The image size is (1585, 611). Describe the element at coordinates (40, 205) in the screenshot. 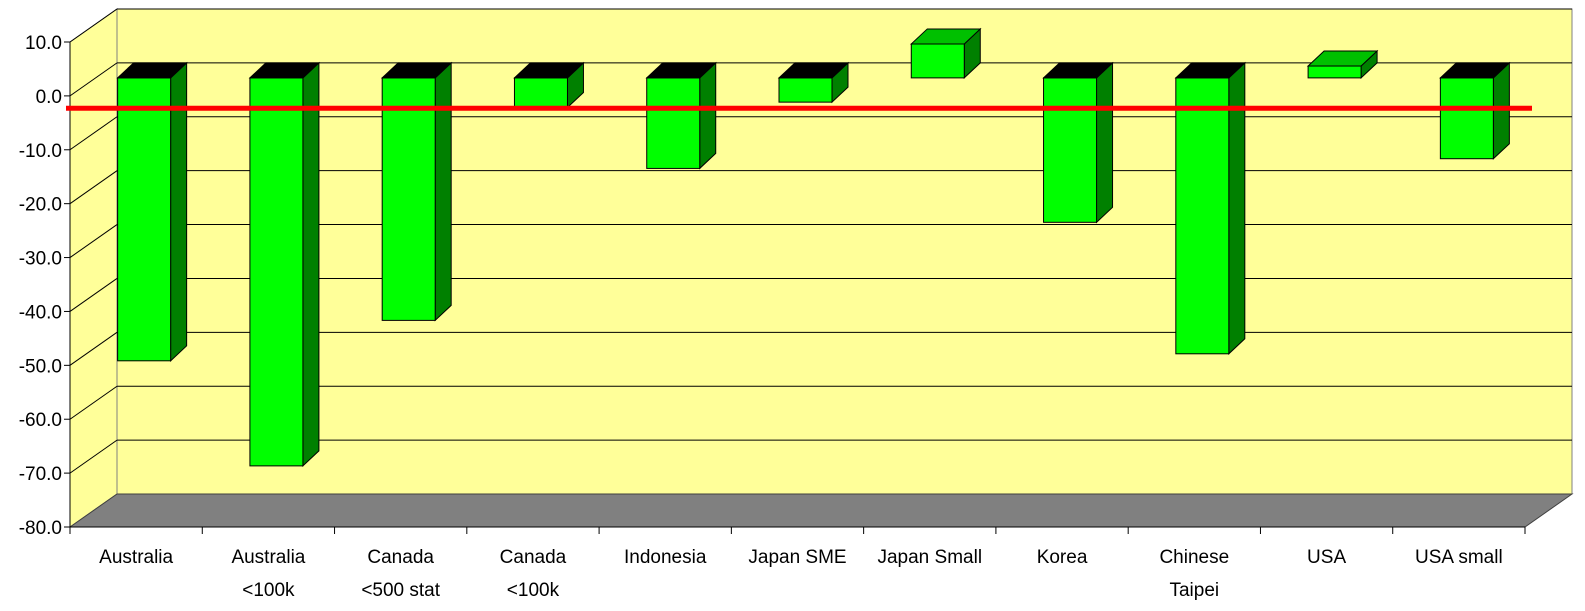

I see `y-tick-label: -20.0` at that location.